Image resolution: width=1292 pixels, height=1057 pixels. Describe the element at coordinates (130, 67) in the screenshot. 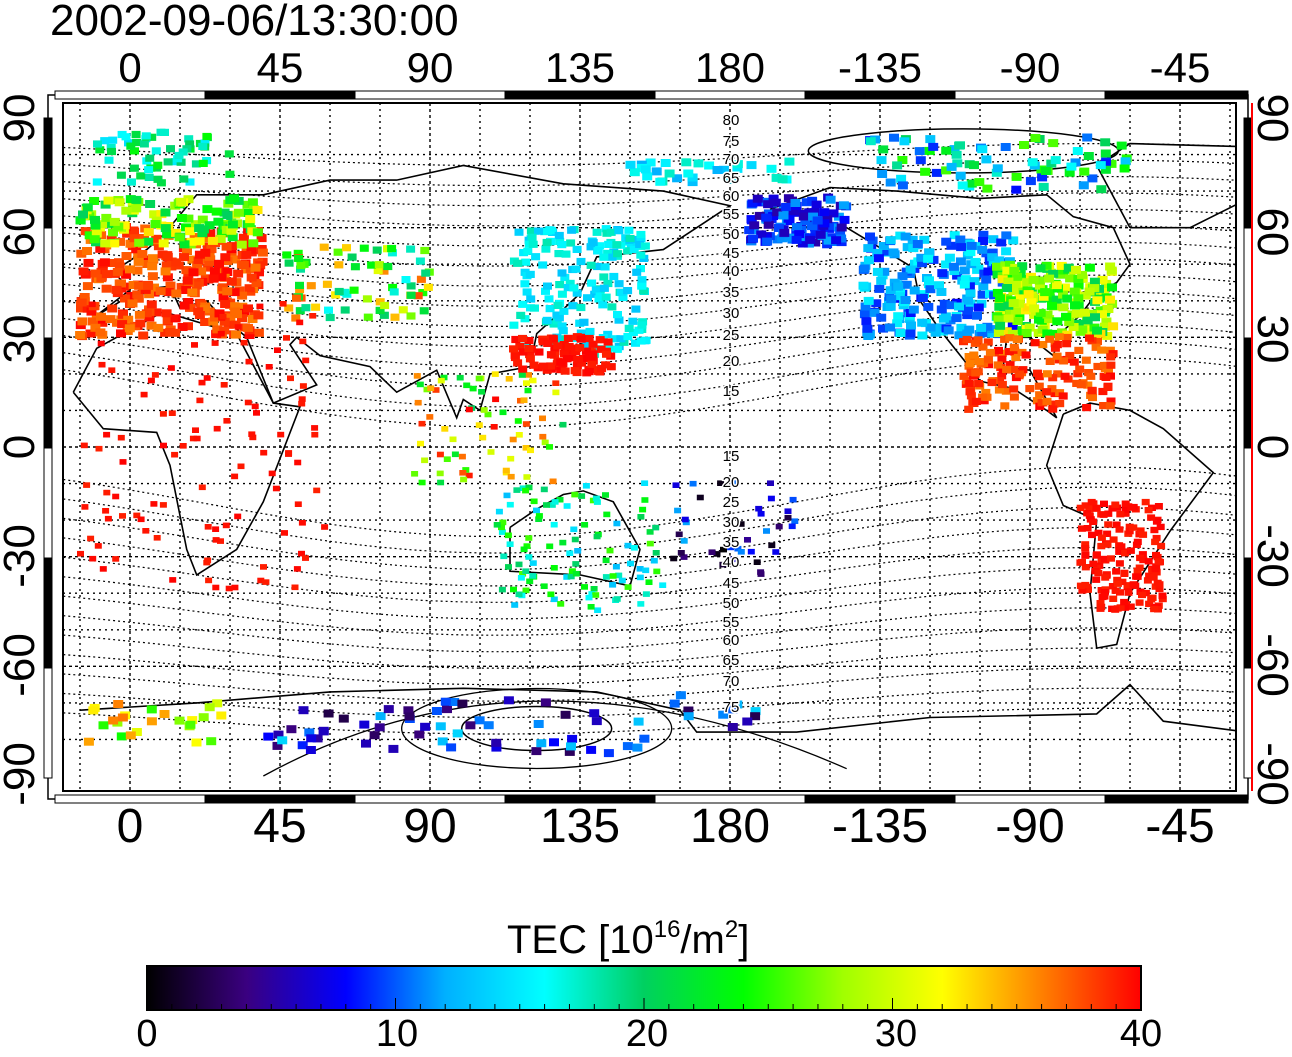

I see `top-tick-label: 0` at that location.